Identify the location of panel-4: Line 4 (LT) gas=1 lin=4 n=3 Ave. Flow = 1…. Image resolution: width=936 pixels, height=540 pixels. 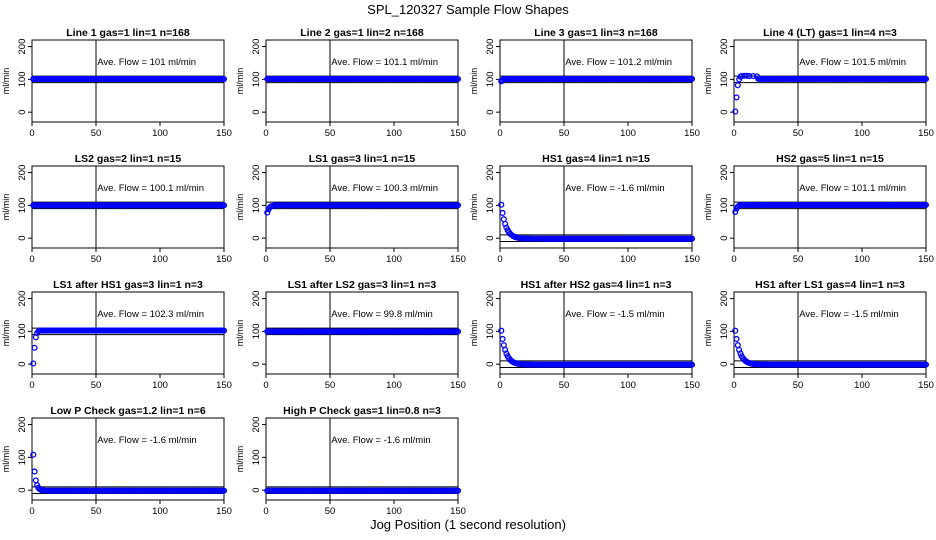
(818, 83).